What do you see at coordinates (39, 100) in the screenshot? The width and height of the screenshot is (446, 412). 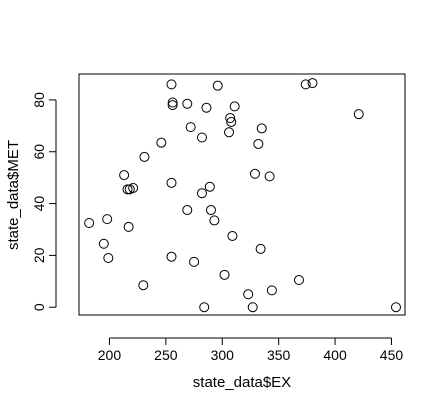 I see `y-tick-label: 80` at bounding box center [39, 100].